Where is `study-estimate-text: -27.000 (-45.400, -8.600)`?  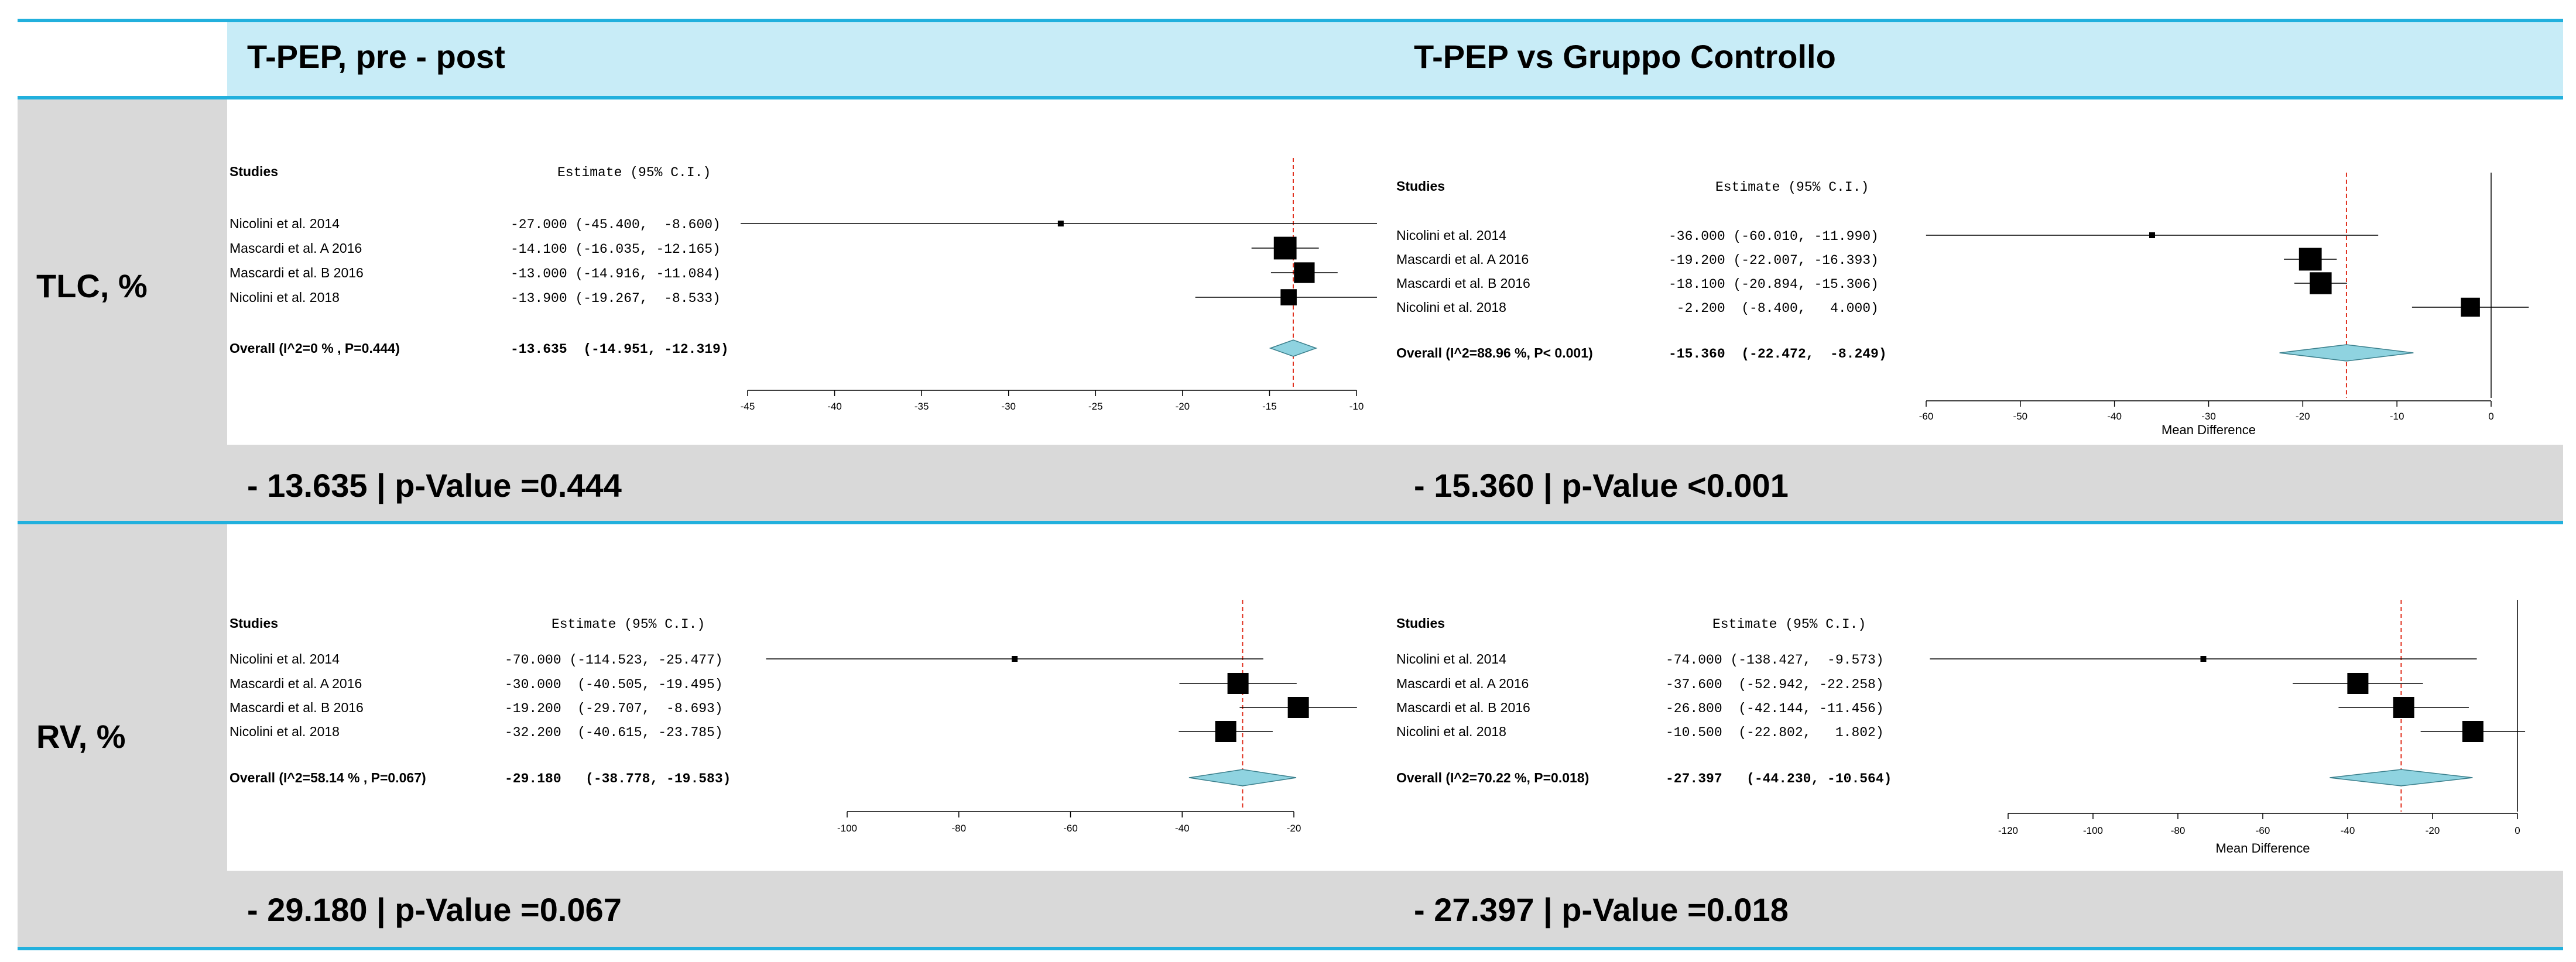 study-estimate-text: -27.000 (-45.400, -8.600) is located at coordinates (616, 224).